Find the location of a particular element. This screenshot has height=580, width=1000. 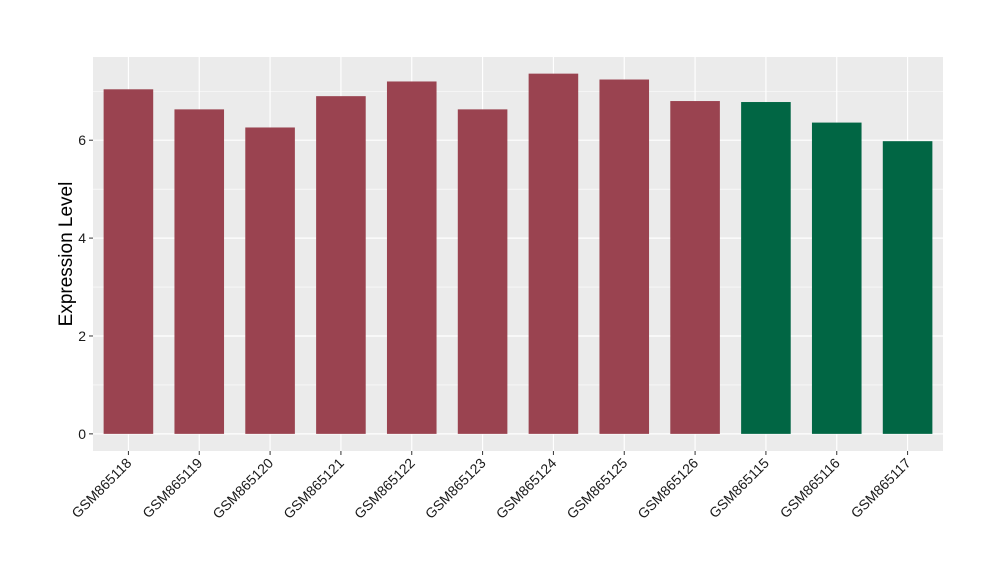

x-tick-label: GSM865126 is located at coordinates (667, 488).